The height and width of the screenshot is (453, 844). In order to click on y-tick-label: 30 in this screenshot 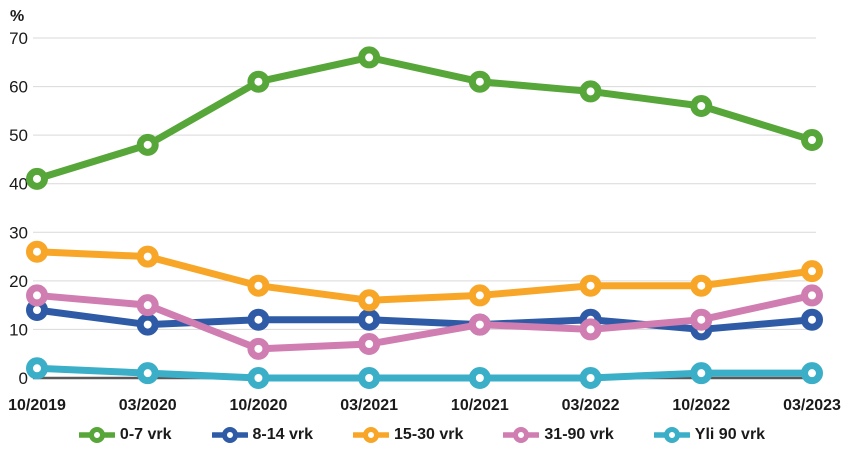, I will do `click(18, 232)`.